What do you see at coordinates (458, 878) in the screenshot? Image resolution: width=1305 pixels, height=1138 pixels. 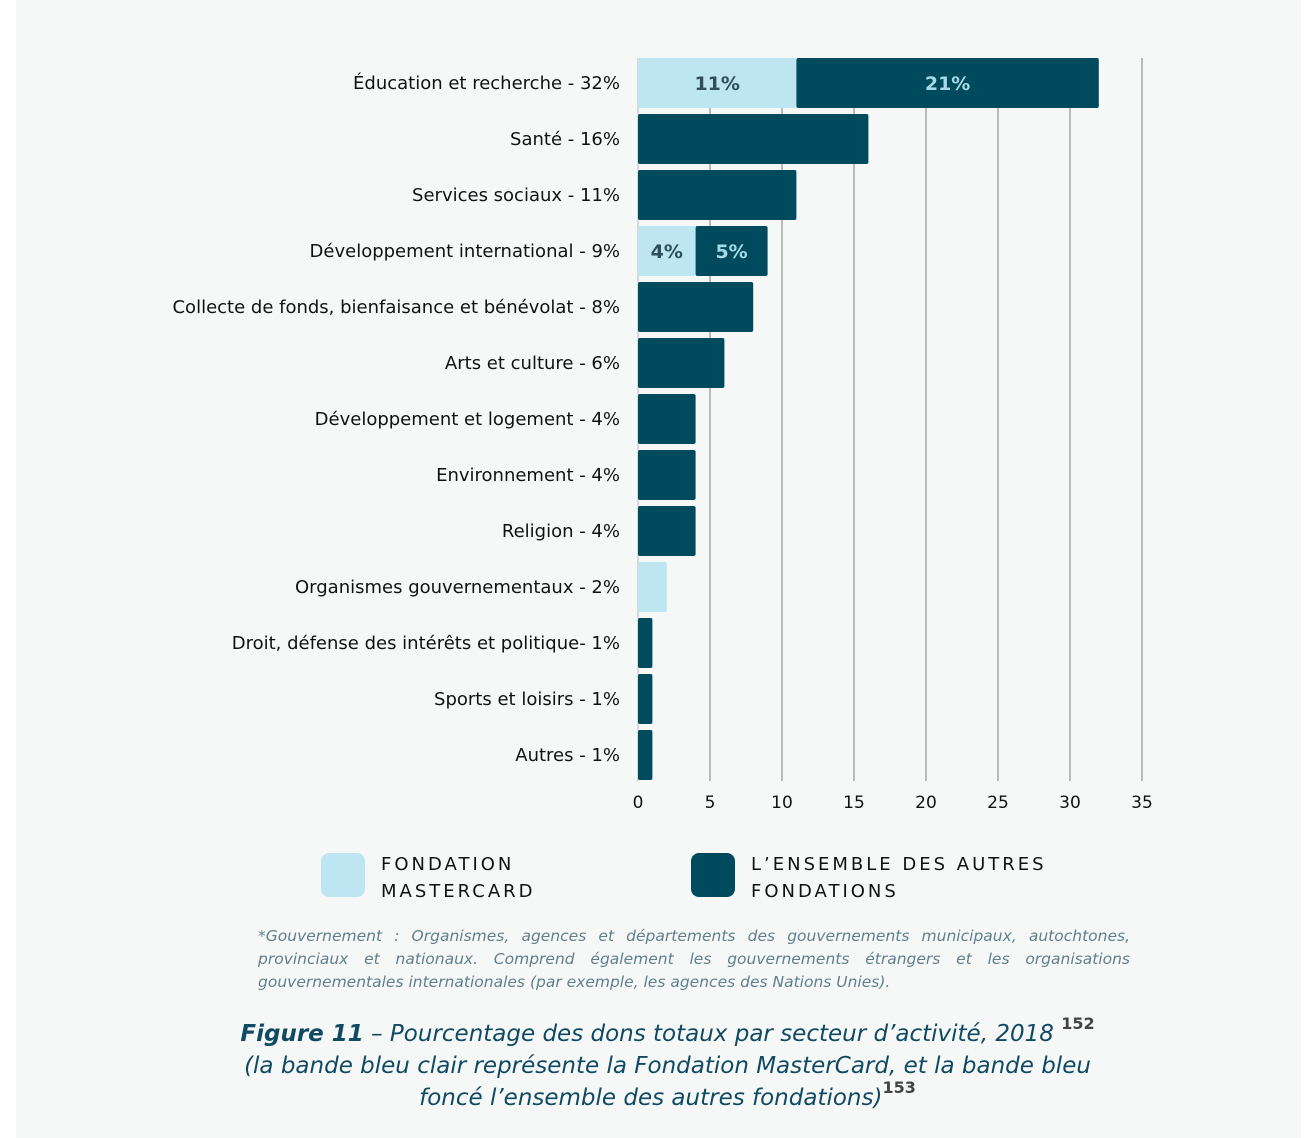 I see `legend-label: FONDATION MASTERCARD` at bounding box center [458, 878].